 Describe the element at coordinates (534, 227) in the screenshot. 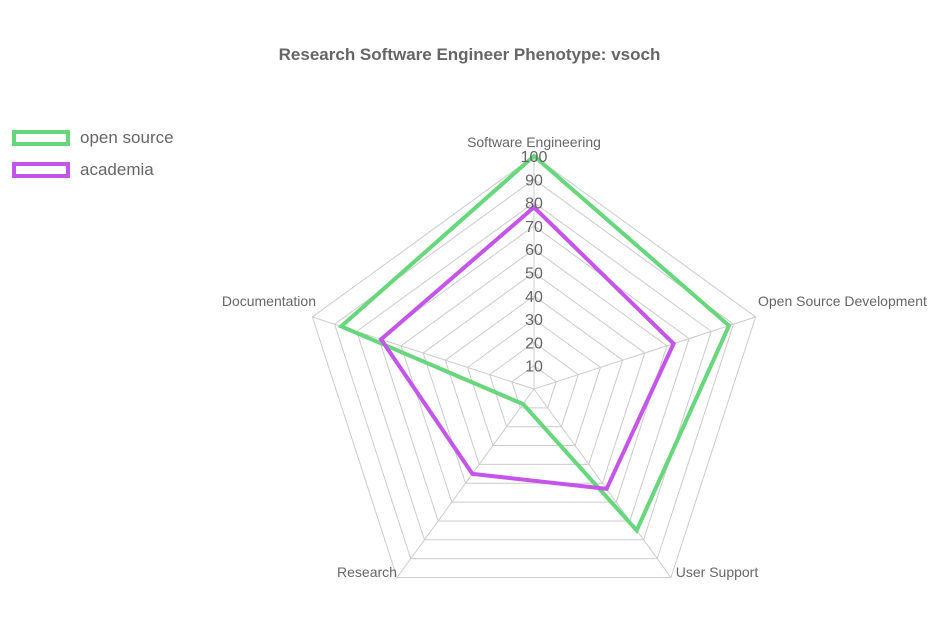

I see `tick-label: 70` at that location.